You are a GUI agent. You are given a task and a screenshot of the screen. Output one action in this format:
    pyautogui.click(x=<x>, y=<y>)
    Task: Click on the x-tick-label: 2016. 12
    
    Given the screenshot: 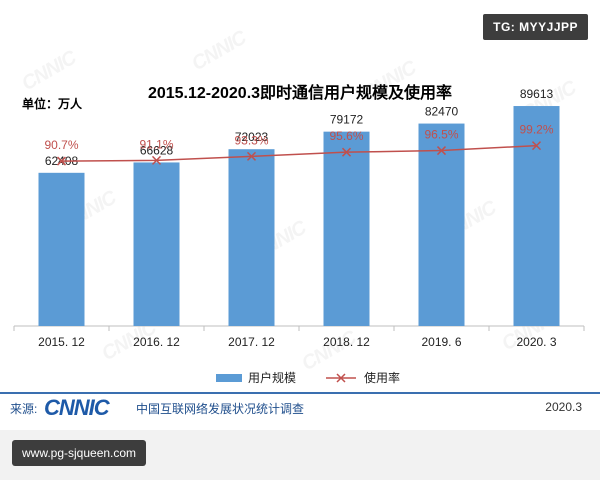 What is the action you would take?
    pyautogui.click(x=156, y=342)
    